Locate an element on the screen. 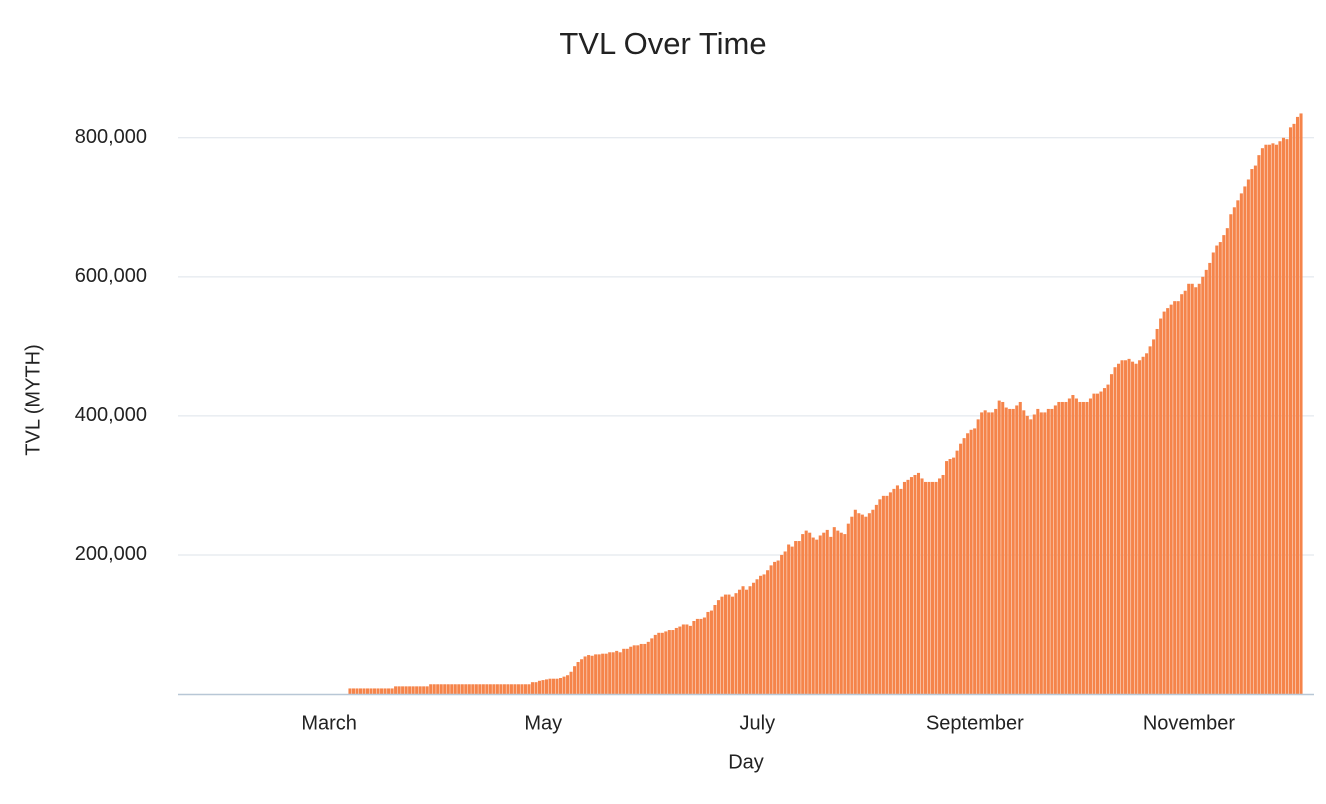 The width and height of the screenshot is (1326, 804). x-axis-title: Day is located at coordinates (746, 762).